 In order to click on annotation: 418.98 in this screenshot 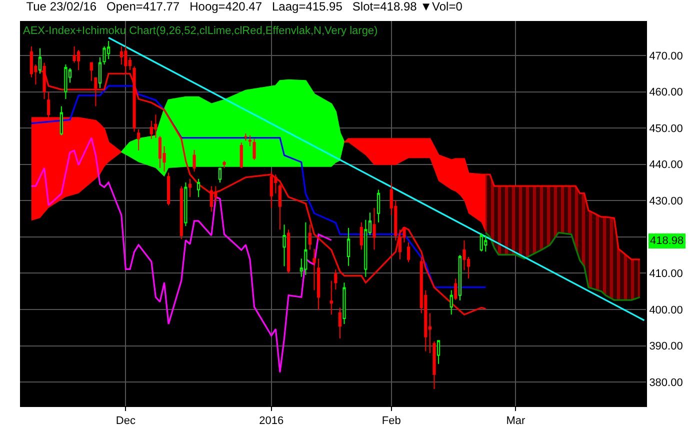, I will do `click(667, 241)`.